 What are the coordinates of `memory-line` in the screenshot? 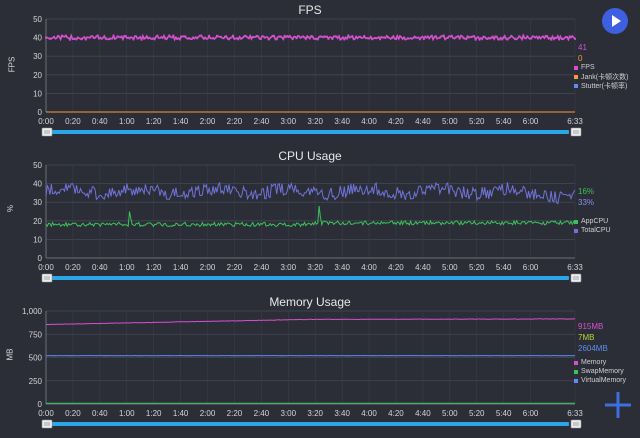 It's located at (310, 322).